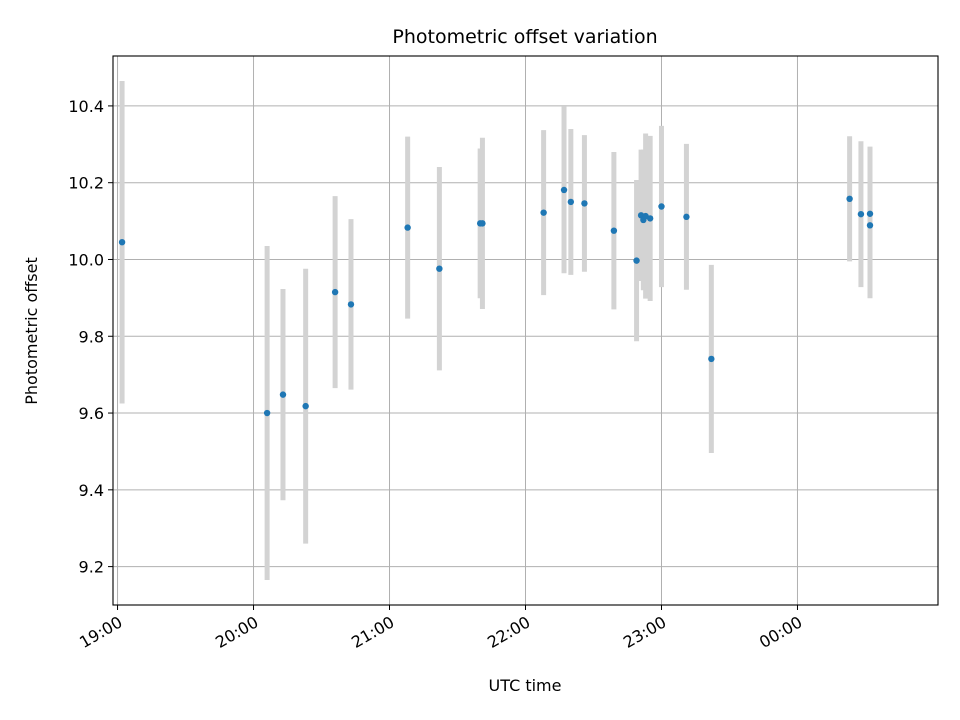 The height and width of the screenshot is (720, 960). I want to click on y-axis-ticks: 9.2 9.4 9.6 9.8 10.0 10.2 10.4, so click(90, 337).